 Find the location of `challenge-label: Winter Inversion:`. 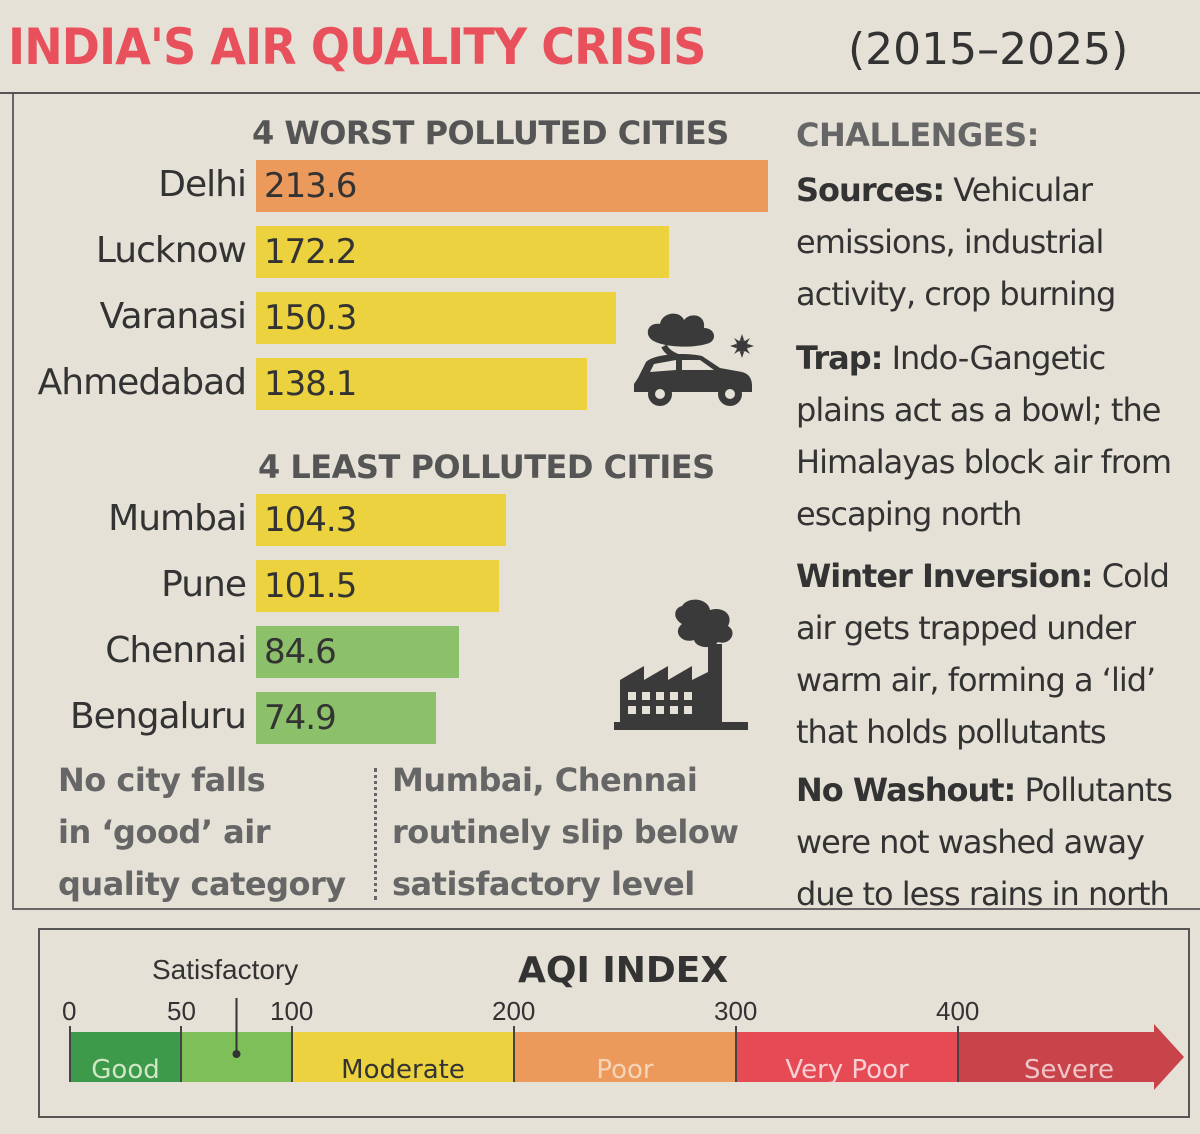

challenge-label: Winter Inversion: is located at coordinates (945, 576).